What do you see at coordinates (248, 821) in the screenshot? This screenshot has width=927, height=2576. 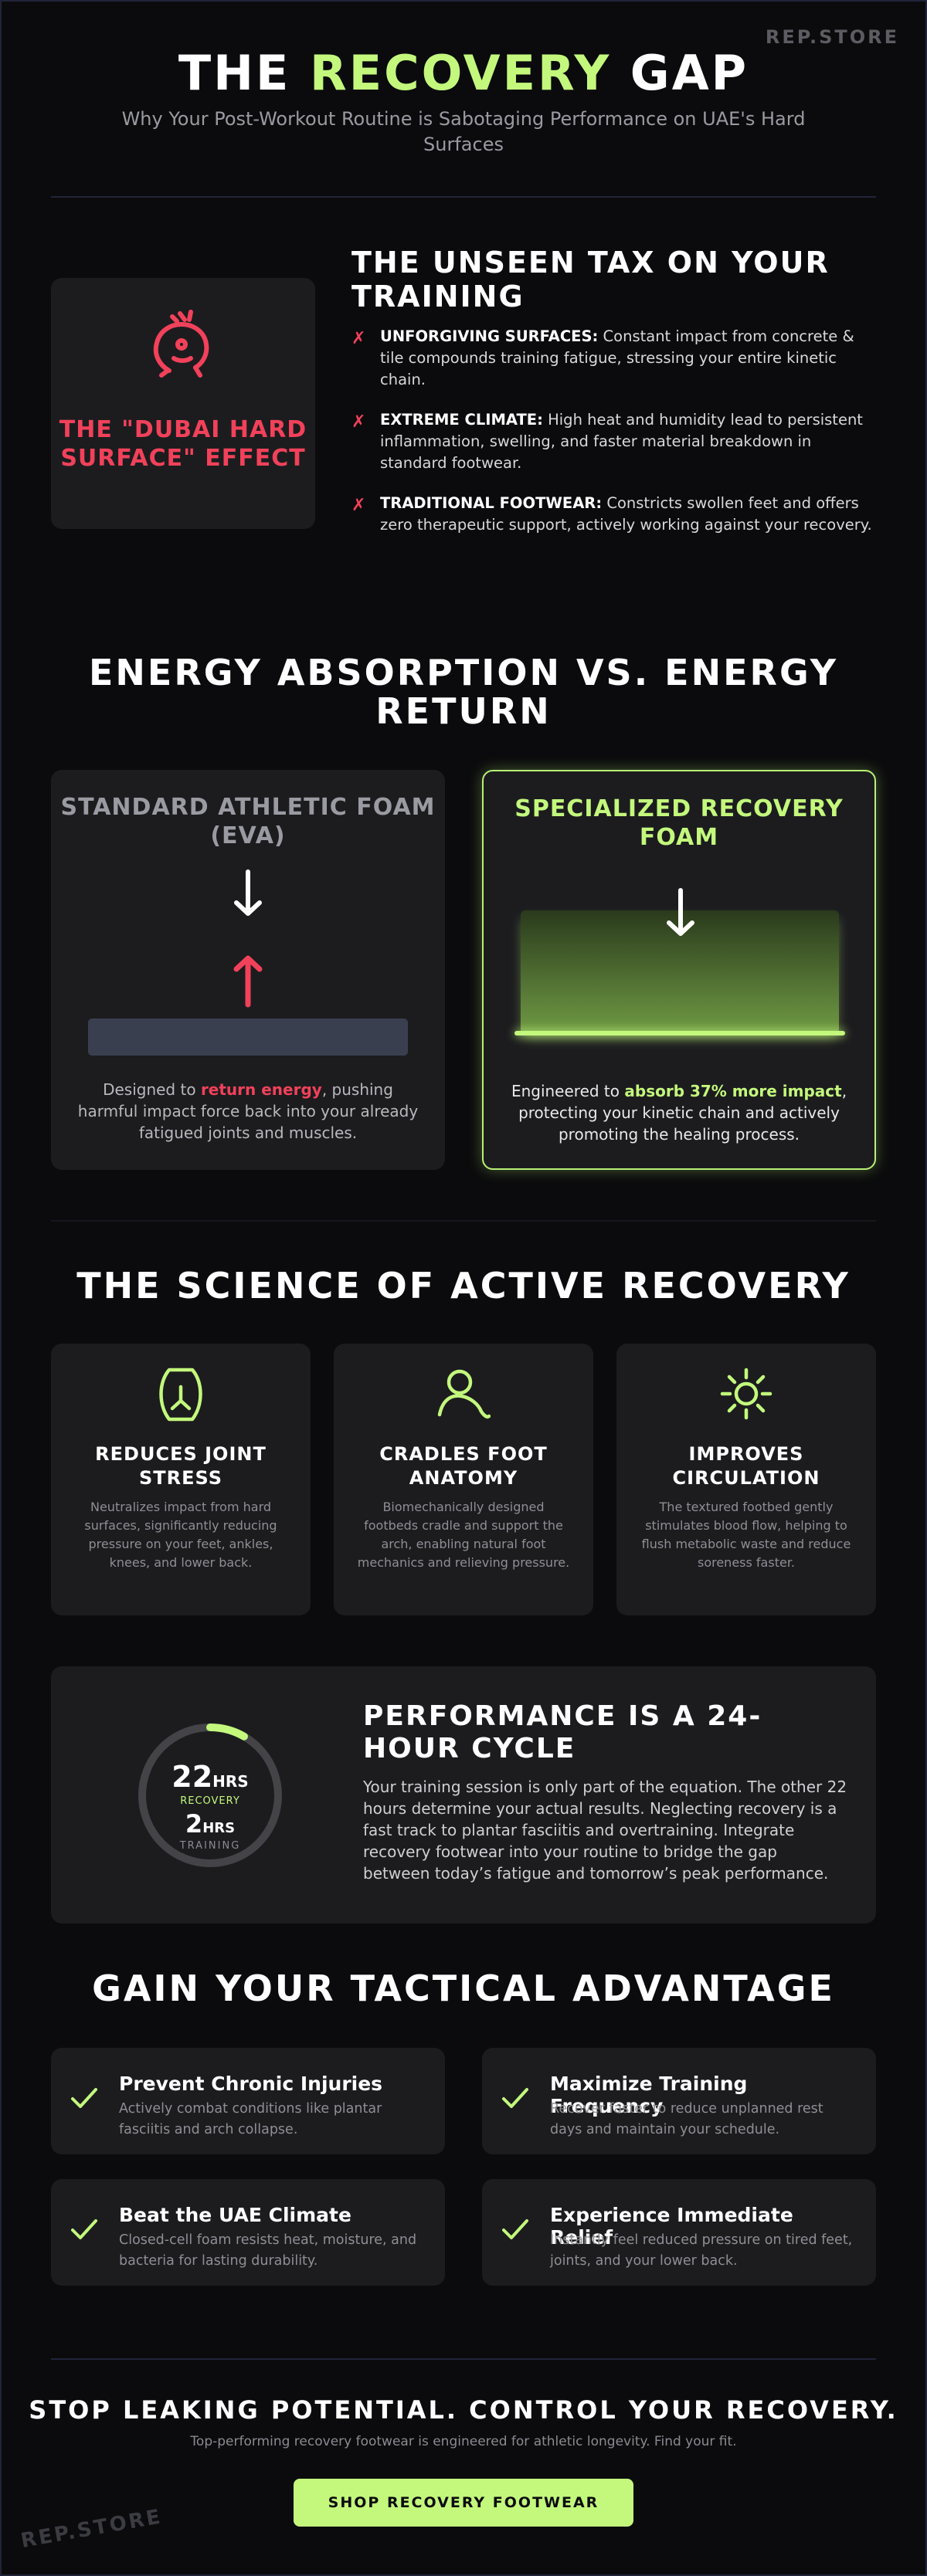 I see `standard-foam-title: STANDARD ATHLETIC FOAM (EVA)` at bounding box center [248, 821].